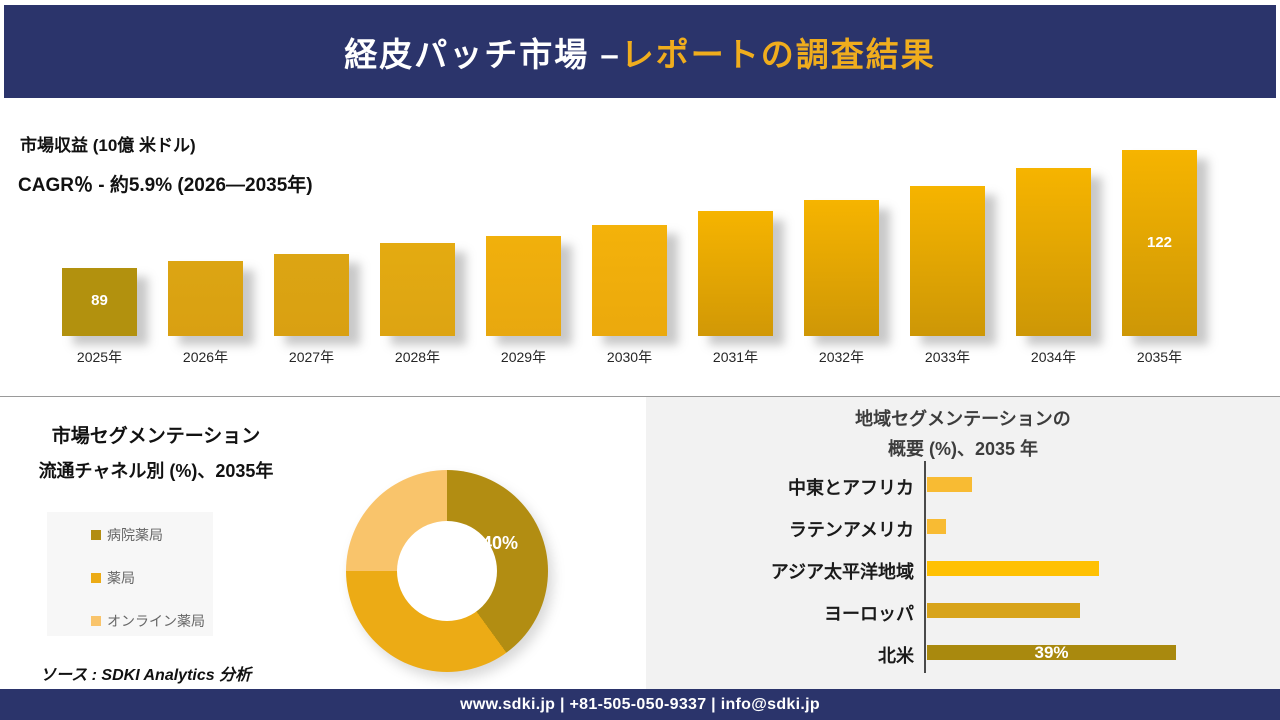 This screenshot has width=1280, height=720. Describe the element at coordinates (523, 357) in the screenshot. I see `bar-year-label: 2029年` at that location.